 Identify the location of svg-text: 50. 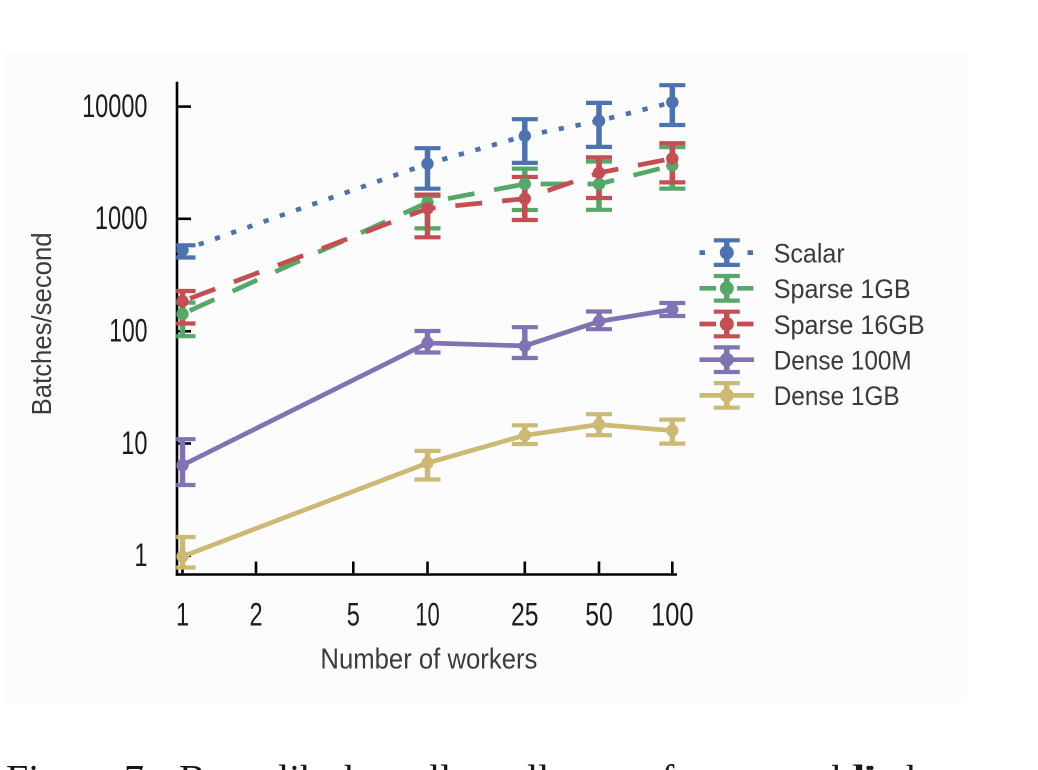
(599, 614).